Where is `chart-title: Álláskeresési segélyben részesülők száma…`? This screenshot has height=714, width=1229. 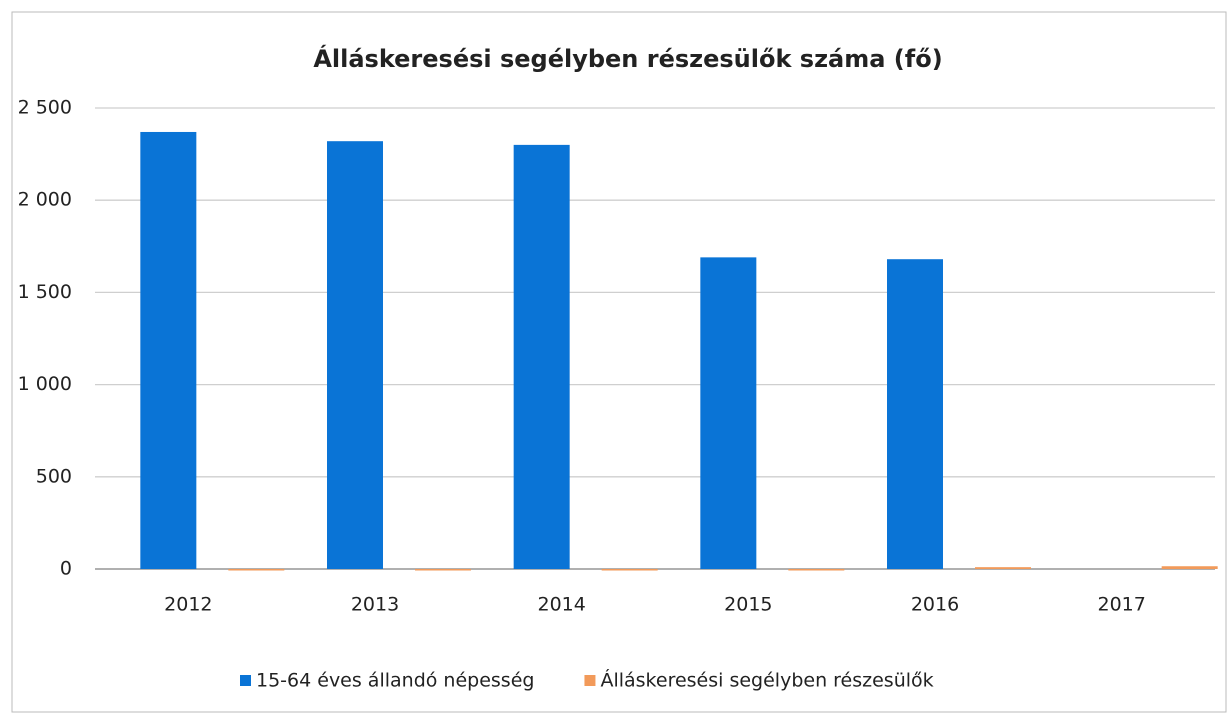
chart-title: Álláskeresési segélyben részesülők száma… is located at coordinates (627, 58).